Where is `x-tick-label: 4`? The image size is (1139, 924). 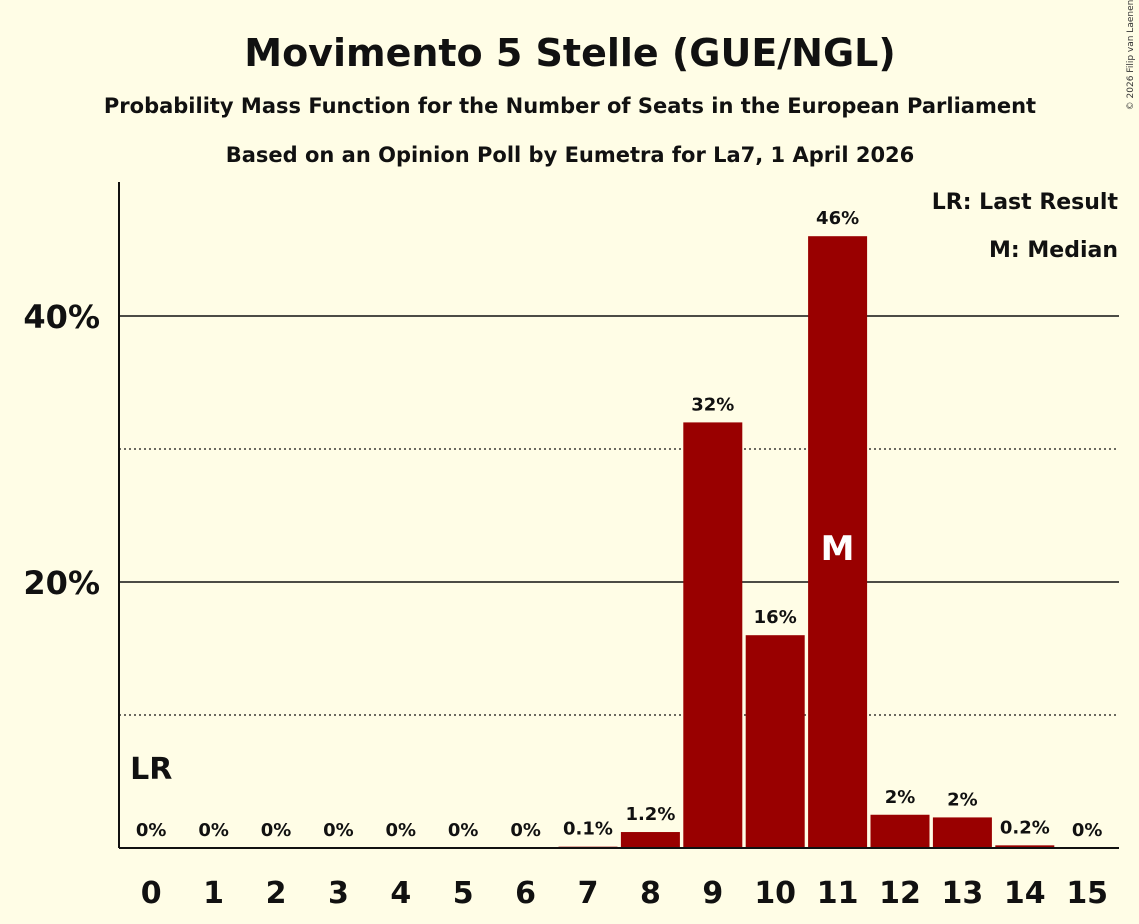
x-tick-label: 4 is located at coordinates (400, 893).